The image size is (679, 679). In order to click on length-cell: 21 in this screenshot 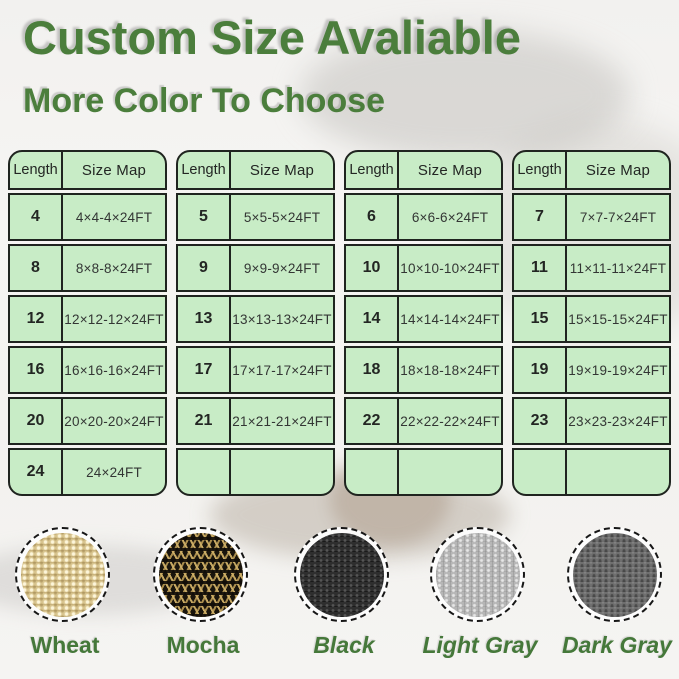, I will do `click(204, 421)`.